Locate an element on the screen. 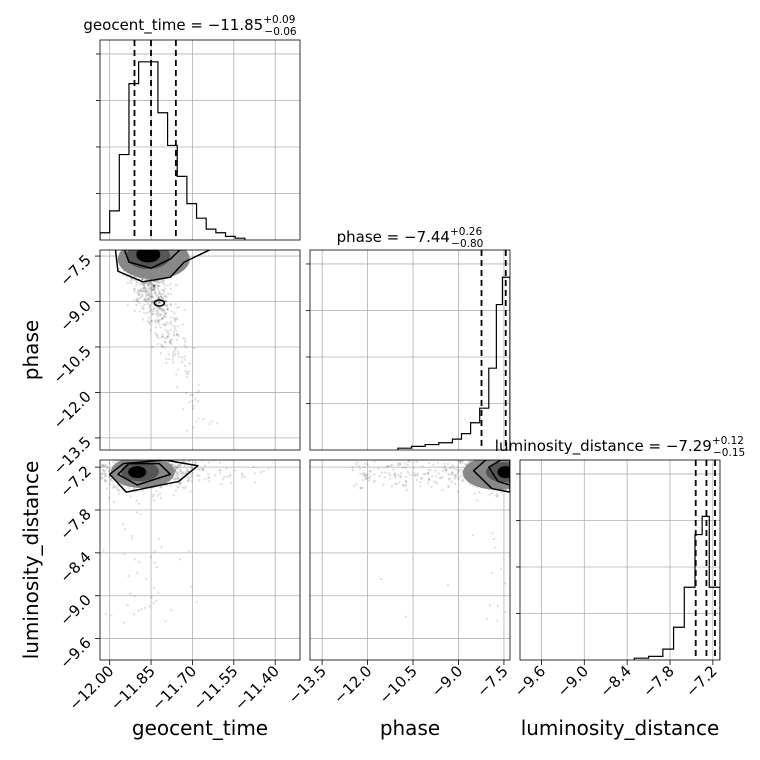  hist-panel-phase is located at coordinates (408, 350).